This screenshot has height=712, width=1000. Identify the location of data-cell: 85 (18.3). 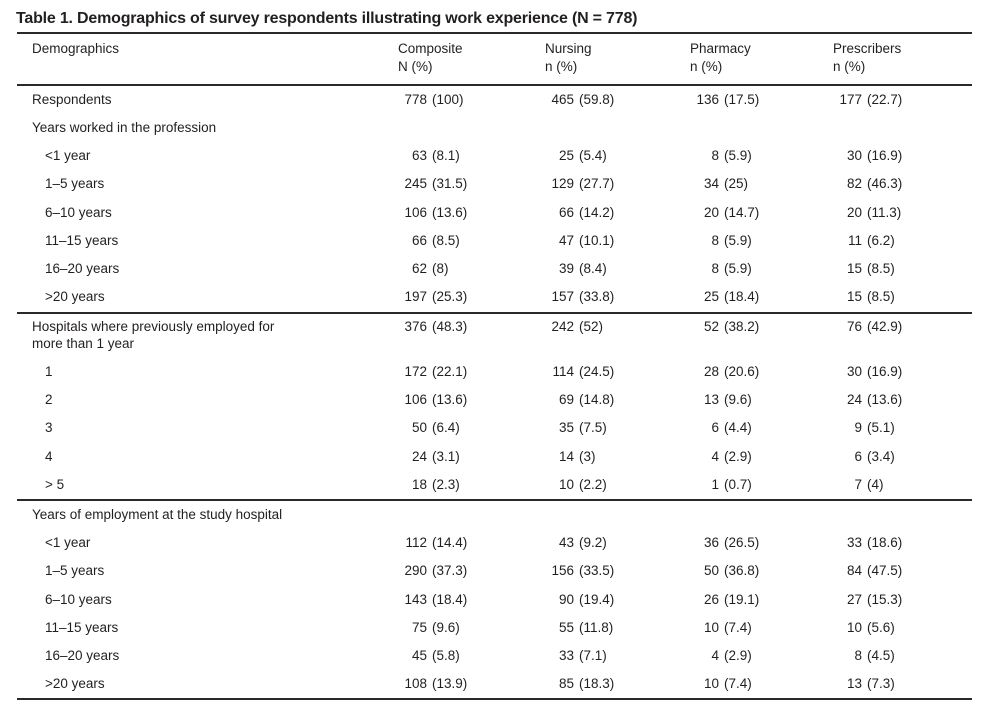
(617, 684).